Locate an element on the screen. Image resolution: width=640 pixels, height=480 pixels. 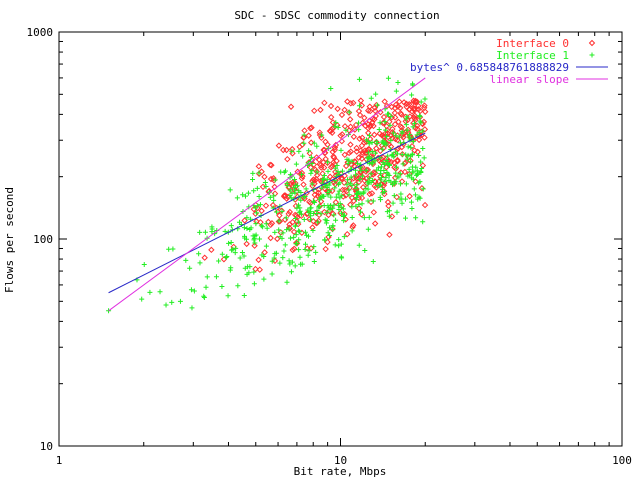
x-axis-label: Bit rate, Mbps is located at coordinates (340, 471).